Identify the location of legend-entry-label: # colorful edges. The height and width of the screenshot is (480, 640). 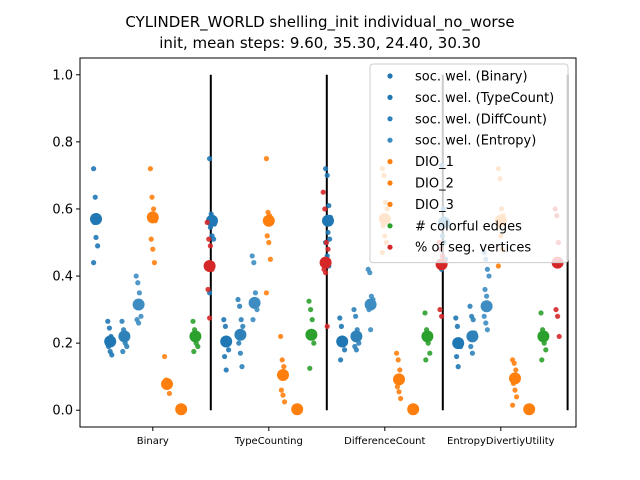
(468, 226).